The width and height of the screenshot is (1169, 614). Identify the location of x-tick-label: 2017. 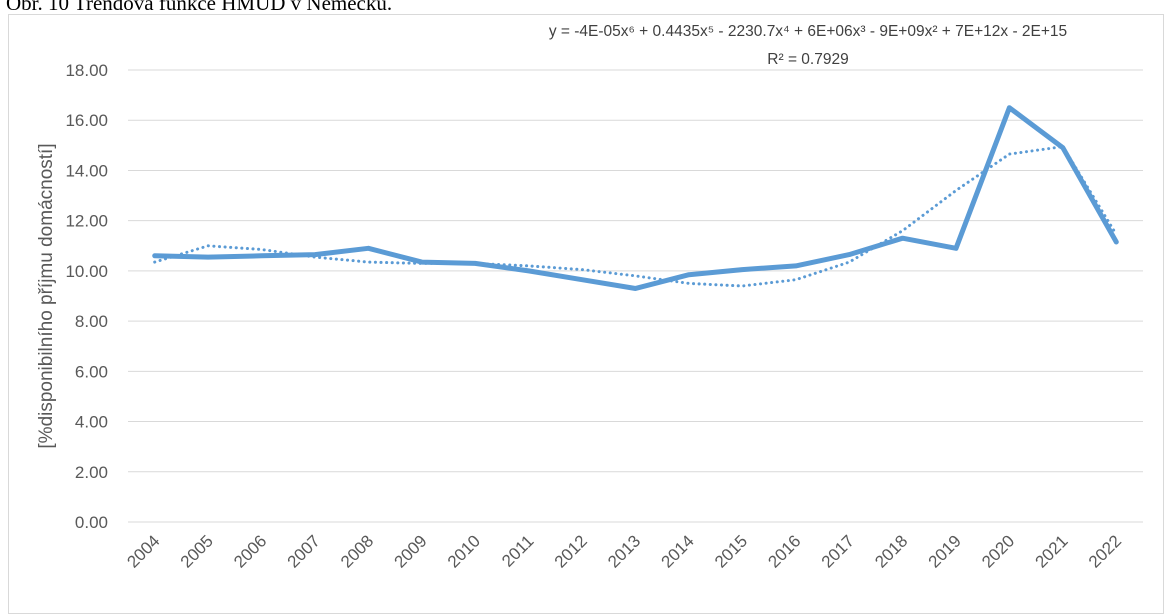
(838, 551).